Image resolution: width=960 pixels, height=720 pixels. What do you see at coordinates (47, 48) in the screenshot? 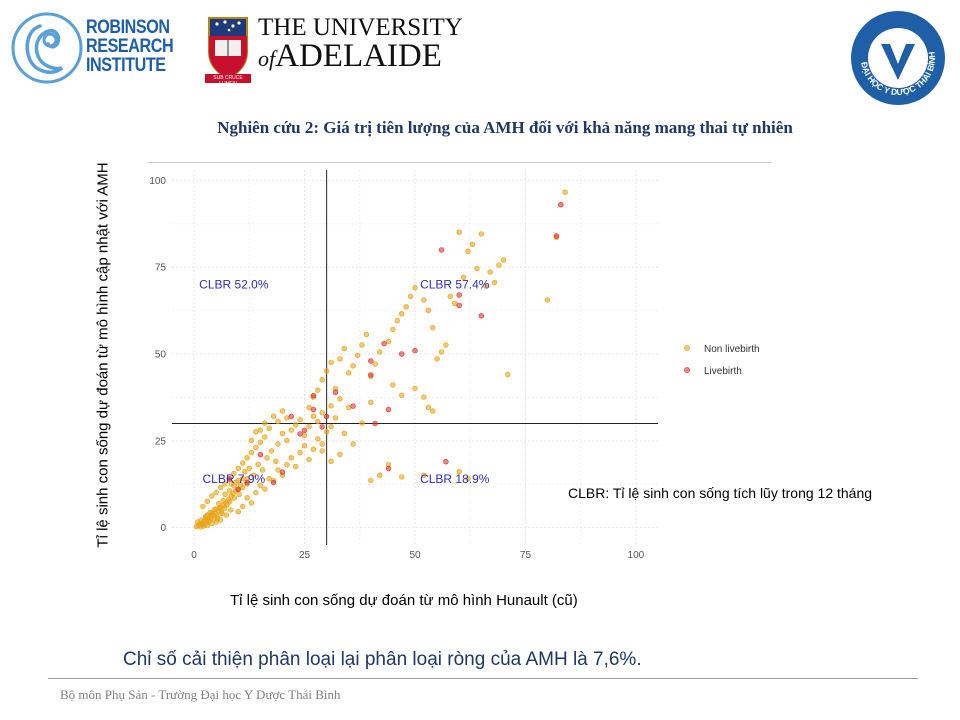
I see `robinson-institute-logo` at bounding box center [47, 48].